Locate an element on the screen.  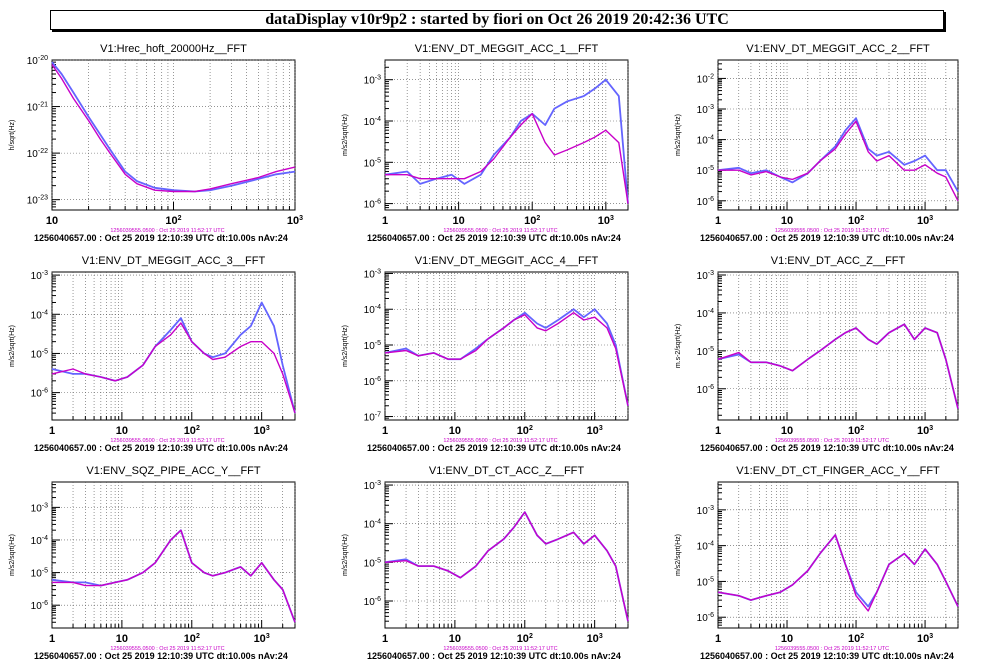
y-tick-label: 10⁻²¹ is located at coordinates (37, 108).